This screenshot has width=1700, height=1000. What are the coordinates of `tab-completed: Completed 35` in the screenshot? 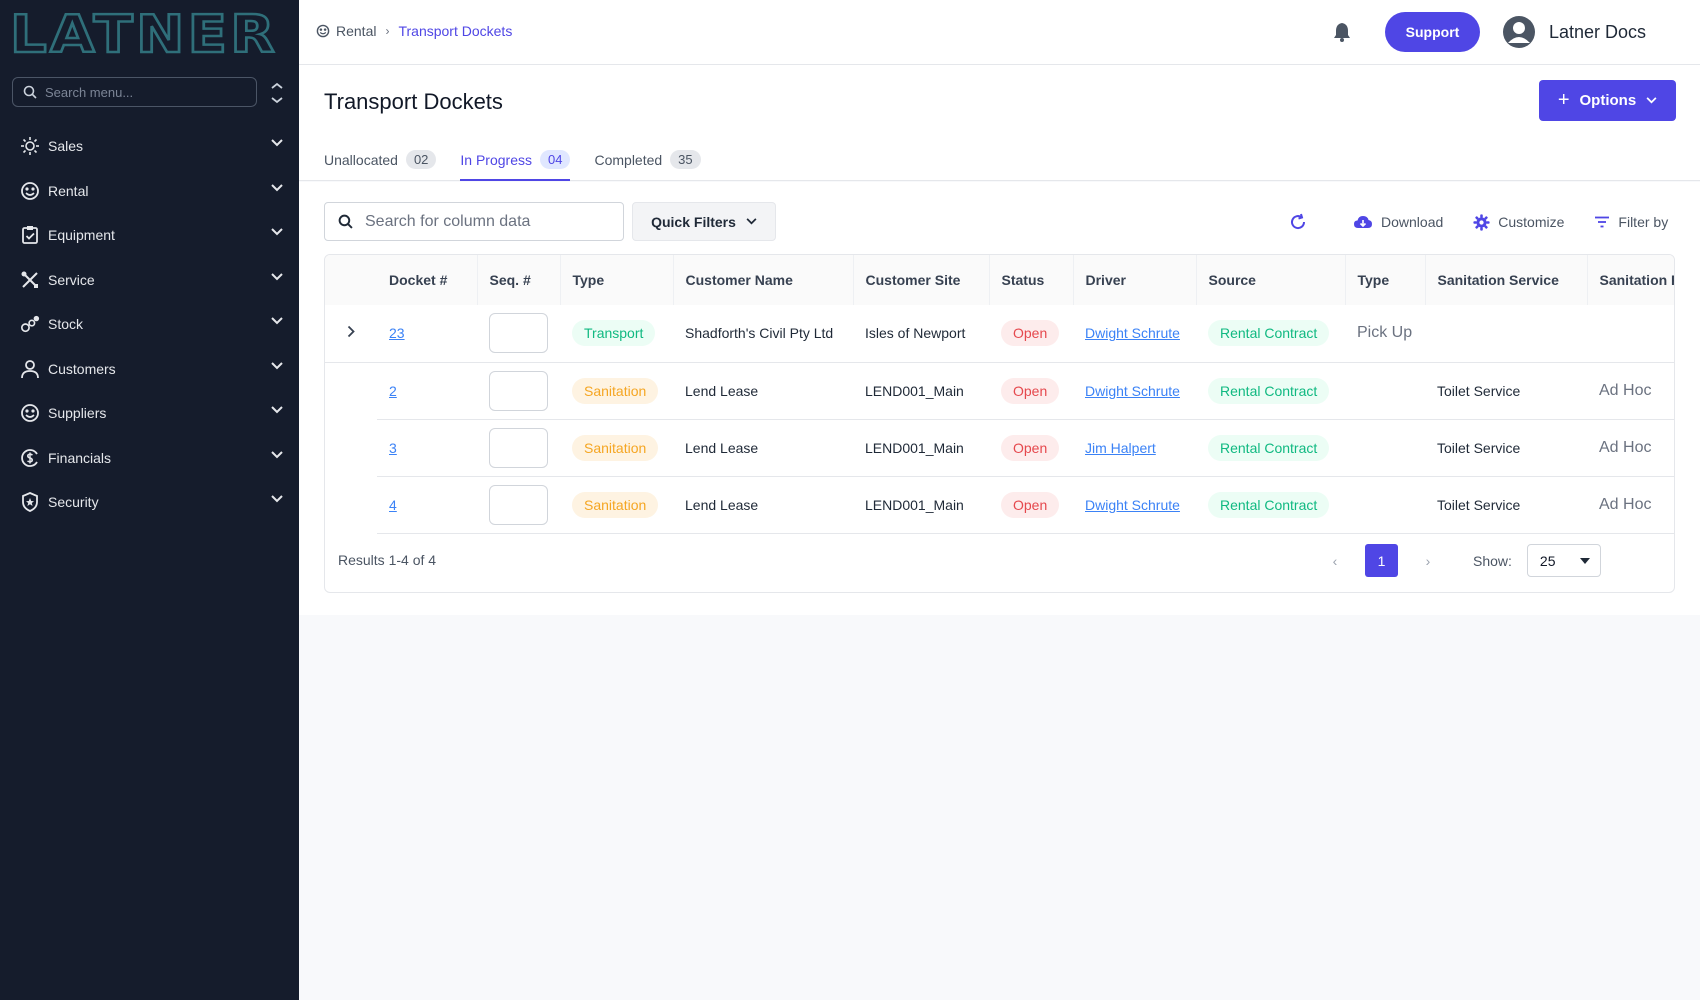 It's located at (647, 159).